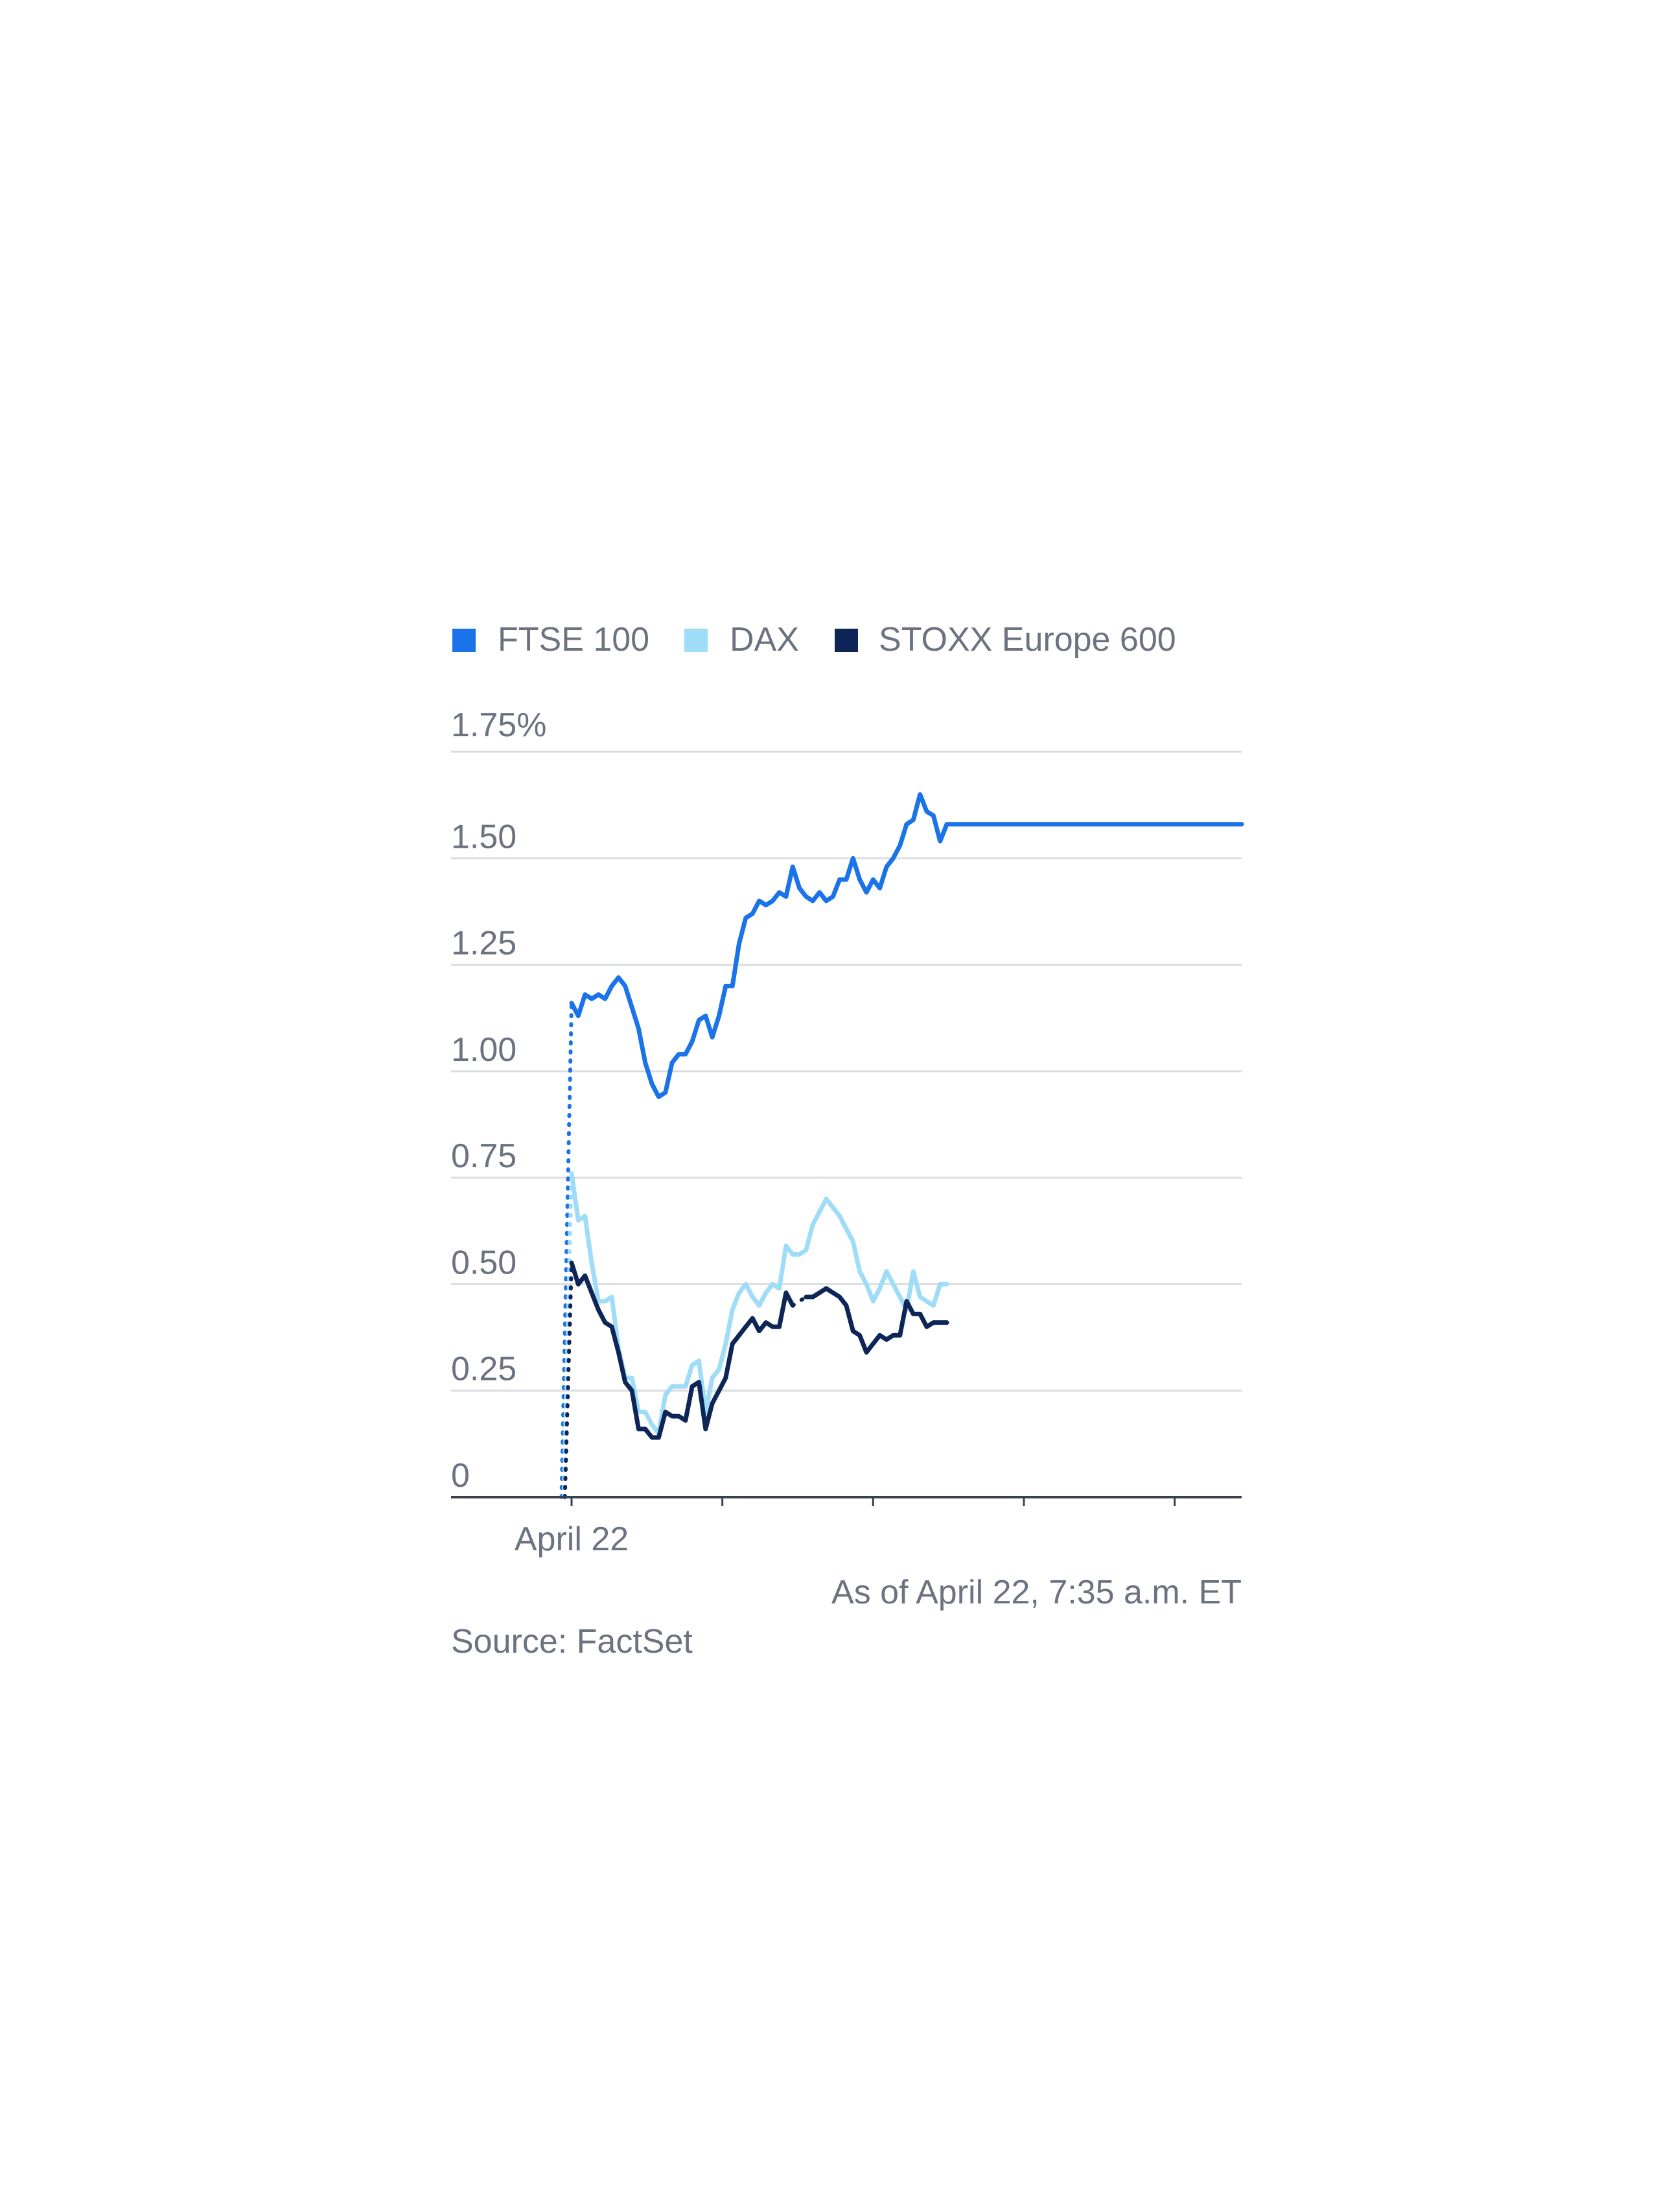 The height and width of the screenshot is (2212, 1659). Describe the element at coordinates (764, 639) in the screenshot. I see `legend-label-dax: DAX` at that location.